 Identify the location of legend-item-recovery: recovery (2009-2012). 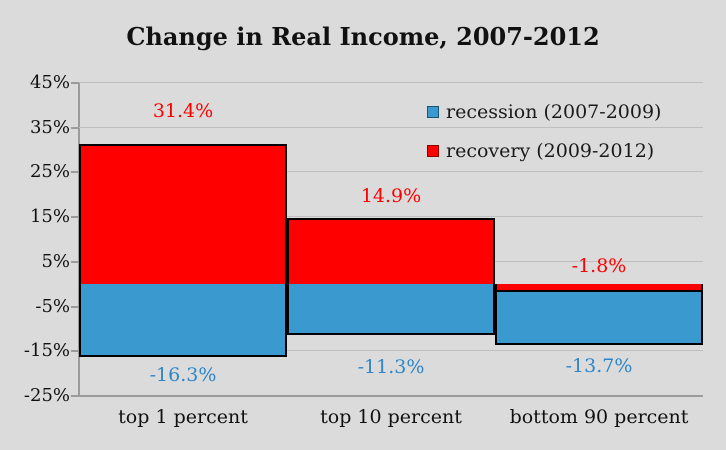
(544, 151).